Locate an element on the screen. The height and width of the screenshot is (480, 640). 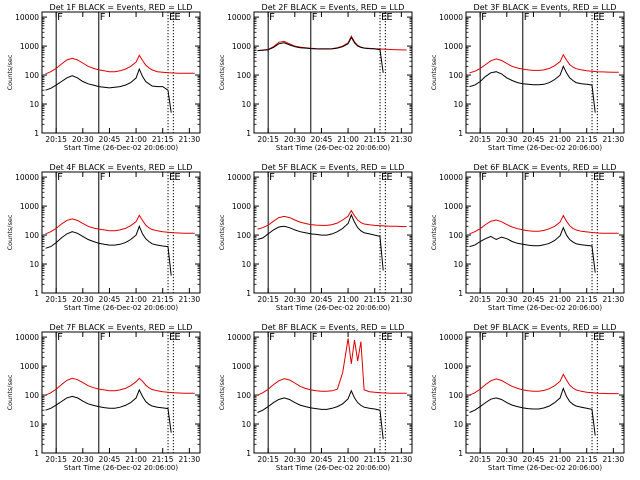
panel-title: Det 7F BLACK = Events, RED = LLD is located at coordinates (121, 327).